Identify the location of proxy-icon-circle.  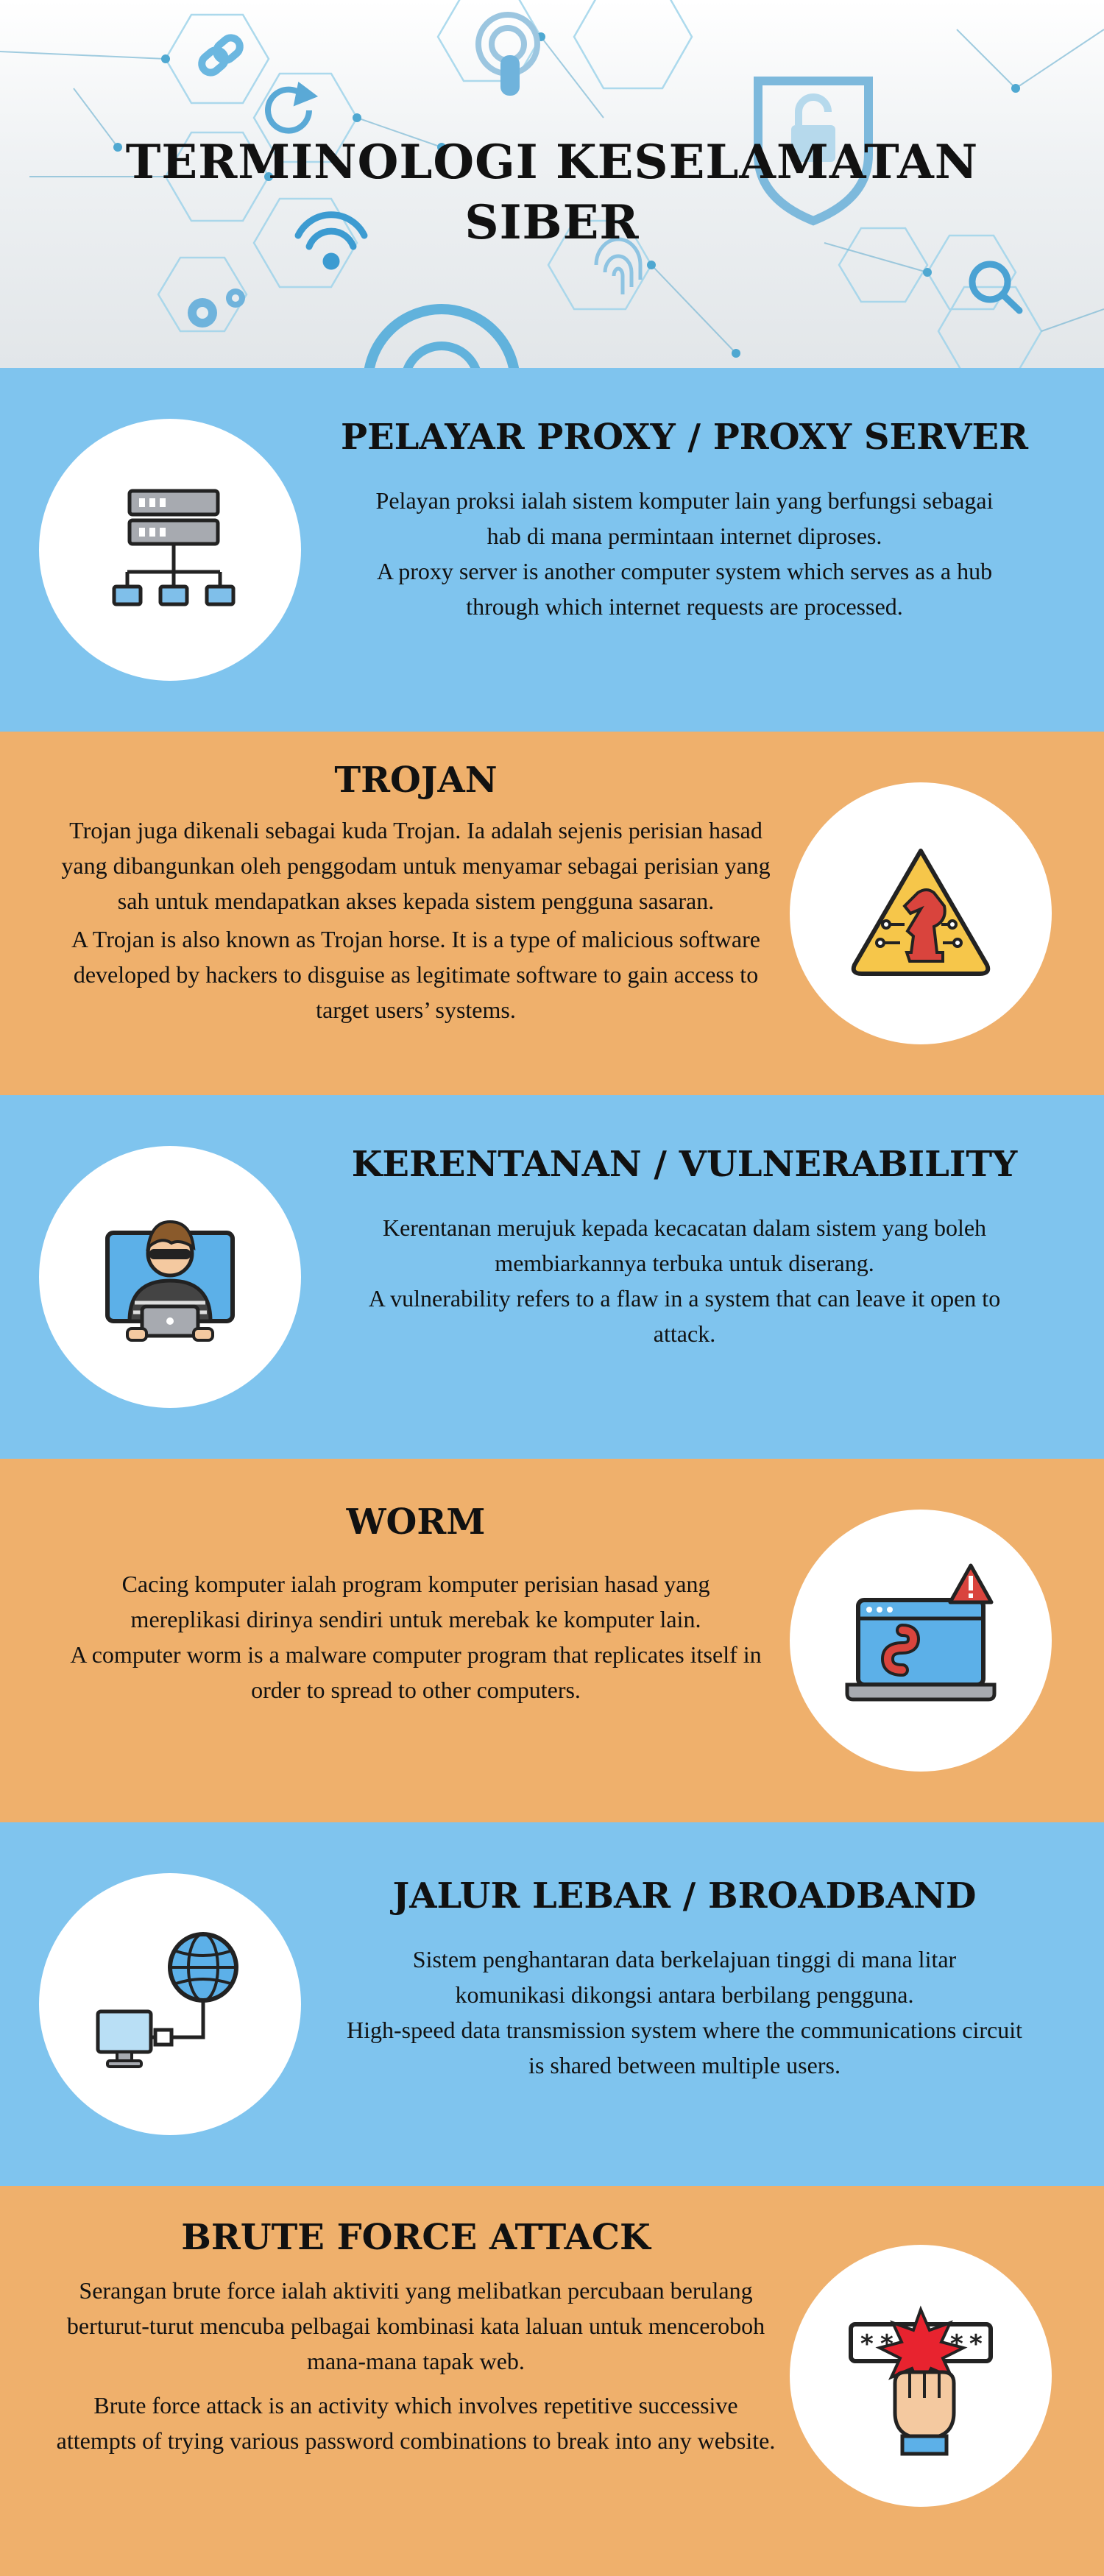
(170, 550).